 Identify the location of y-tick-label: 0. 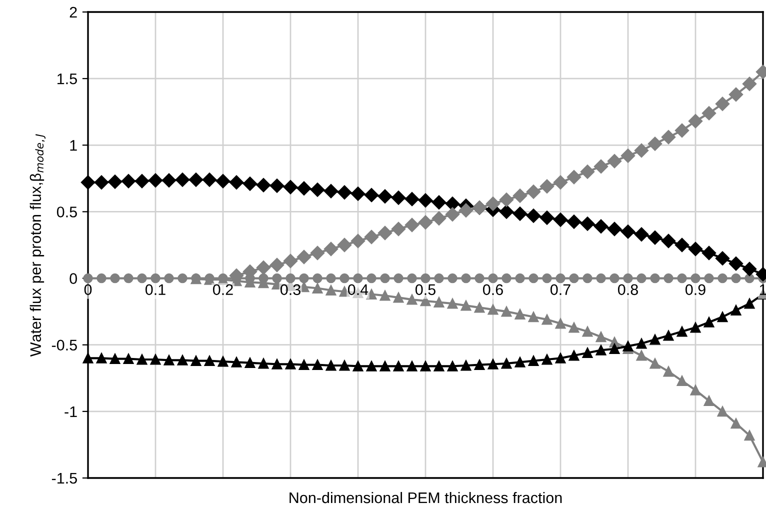
(73, 278).